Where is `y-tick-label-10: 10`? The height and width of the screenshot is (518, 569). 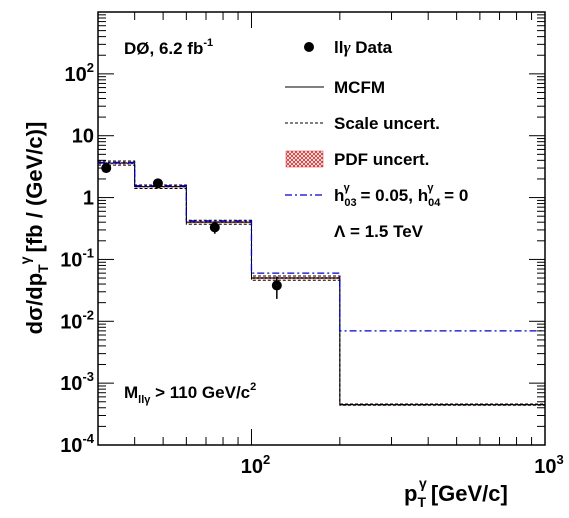
y-tick-label-10: 10 is located at coordinates (83, 137).